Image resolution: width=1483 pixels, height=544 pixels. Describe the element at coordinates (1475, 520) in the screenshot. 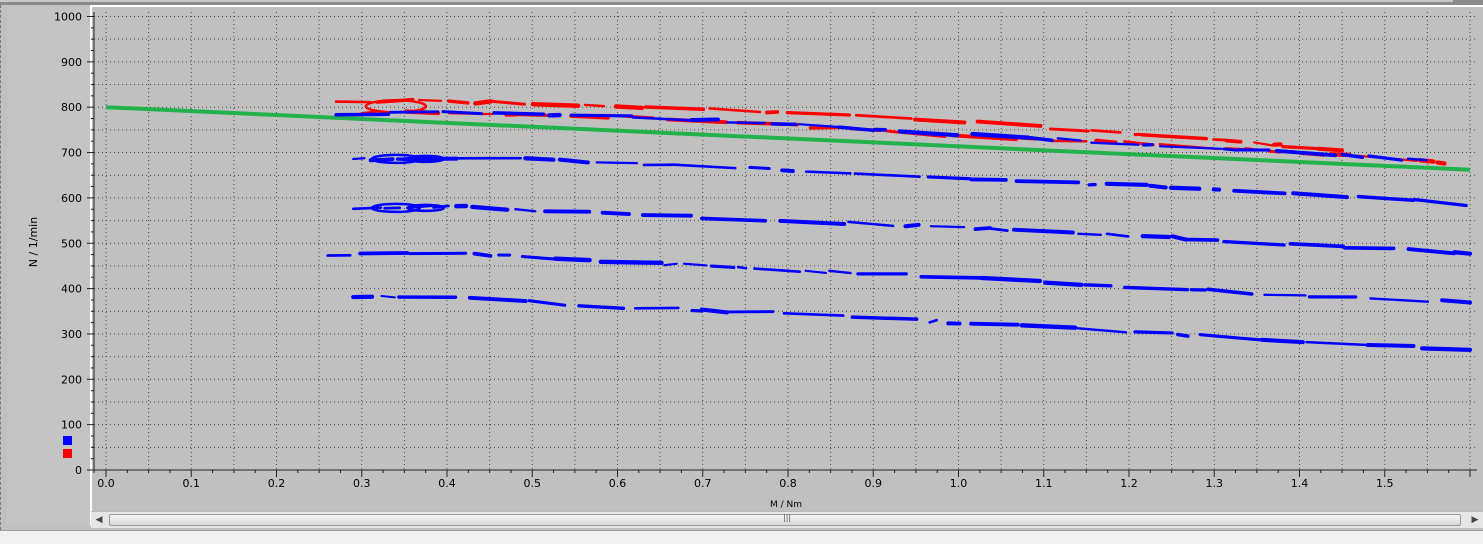

I see `scroll-right-icon: ▶` at that location.